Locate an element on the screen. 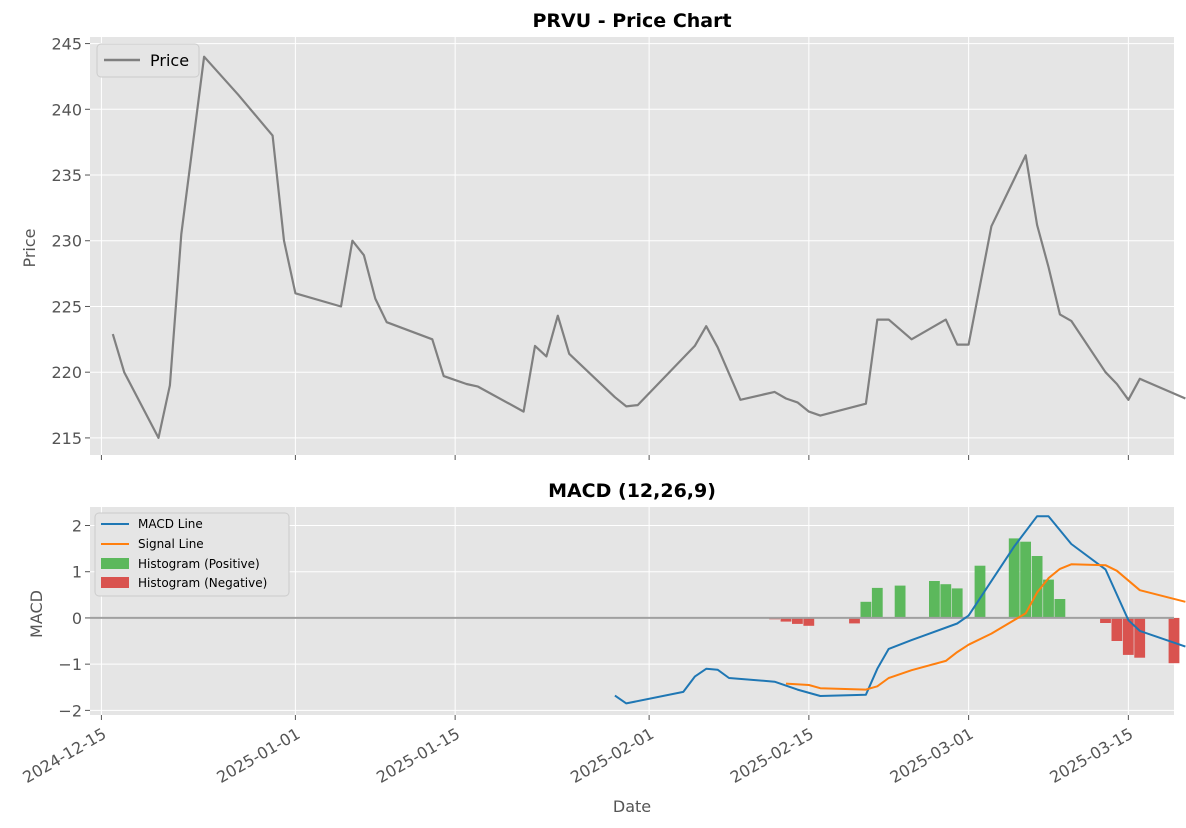  y-tick-label: 225 is located at coordinates (66, 306).